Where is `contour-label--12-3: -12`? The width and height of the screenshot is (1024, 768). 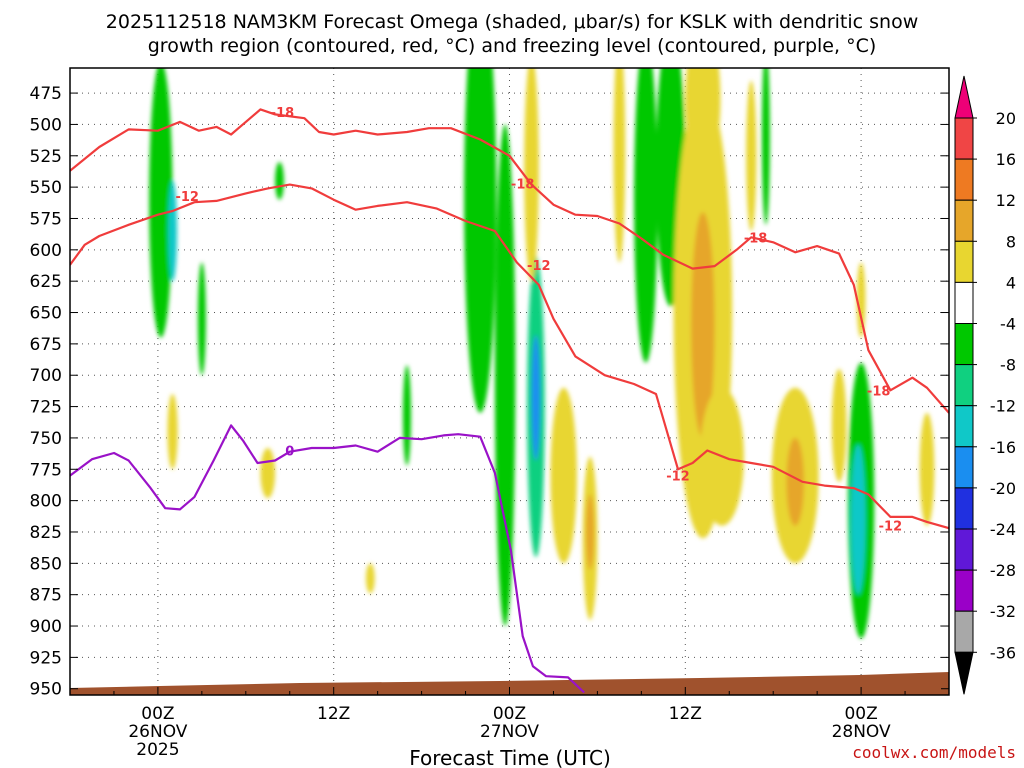
contour-label--12-3: -12 is located at coordinates (891, 527).